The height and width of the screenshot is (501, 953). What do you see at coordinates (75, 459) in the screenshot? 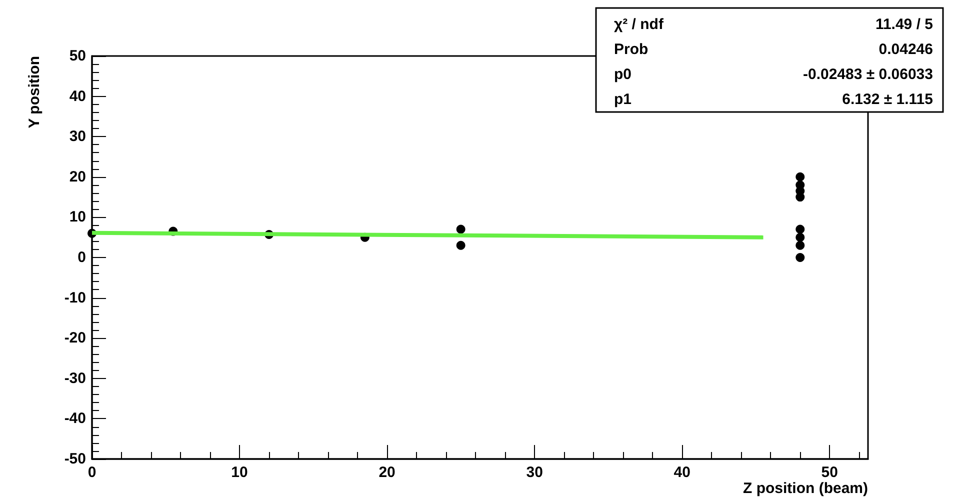
I see `y-tick-label: -50` at bounding box center [75, 459].